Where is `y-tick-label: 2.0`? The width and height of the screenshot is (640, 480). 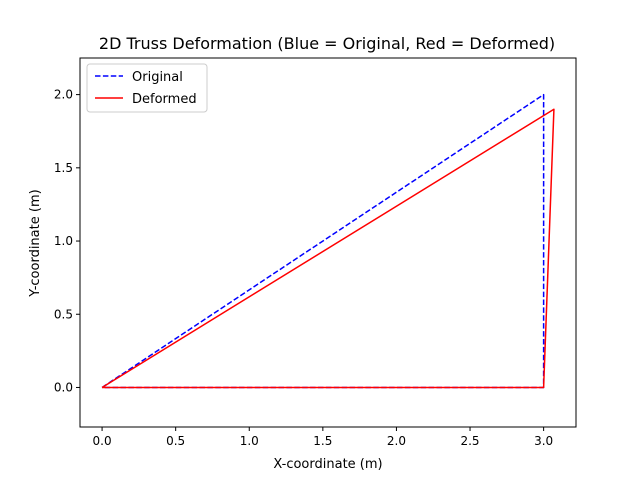 y-tick-label: 2.0 is located at coordinates (63, 95).